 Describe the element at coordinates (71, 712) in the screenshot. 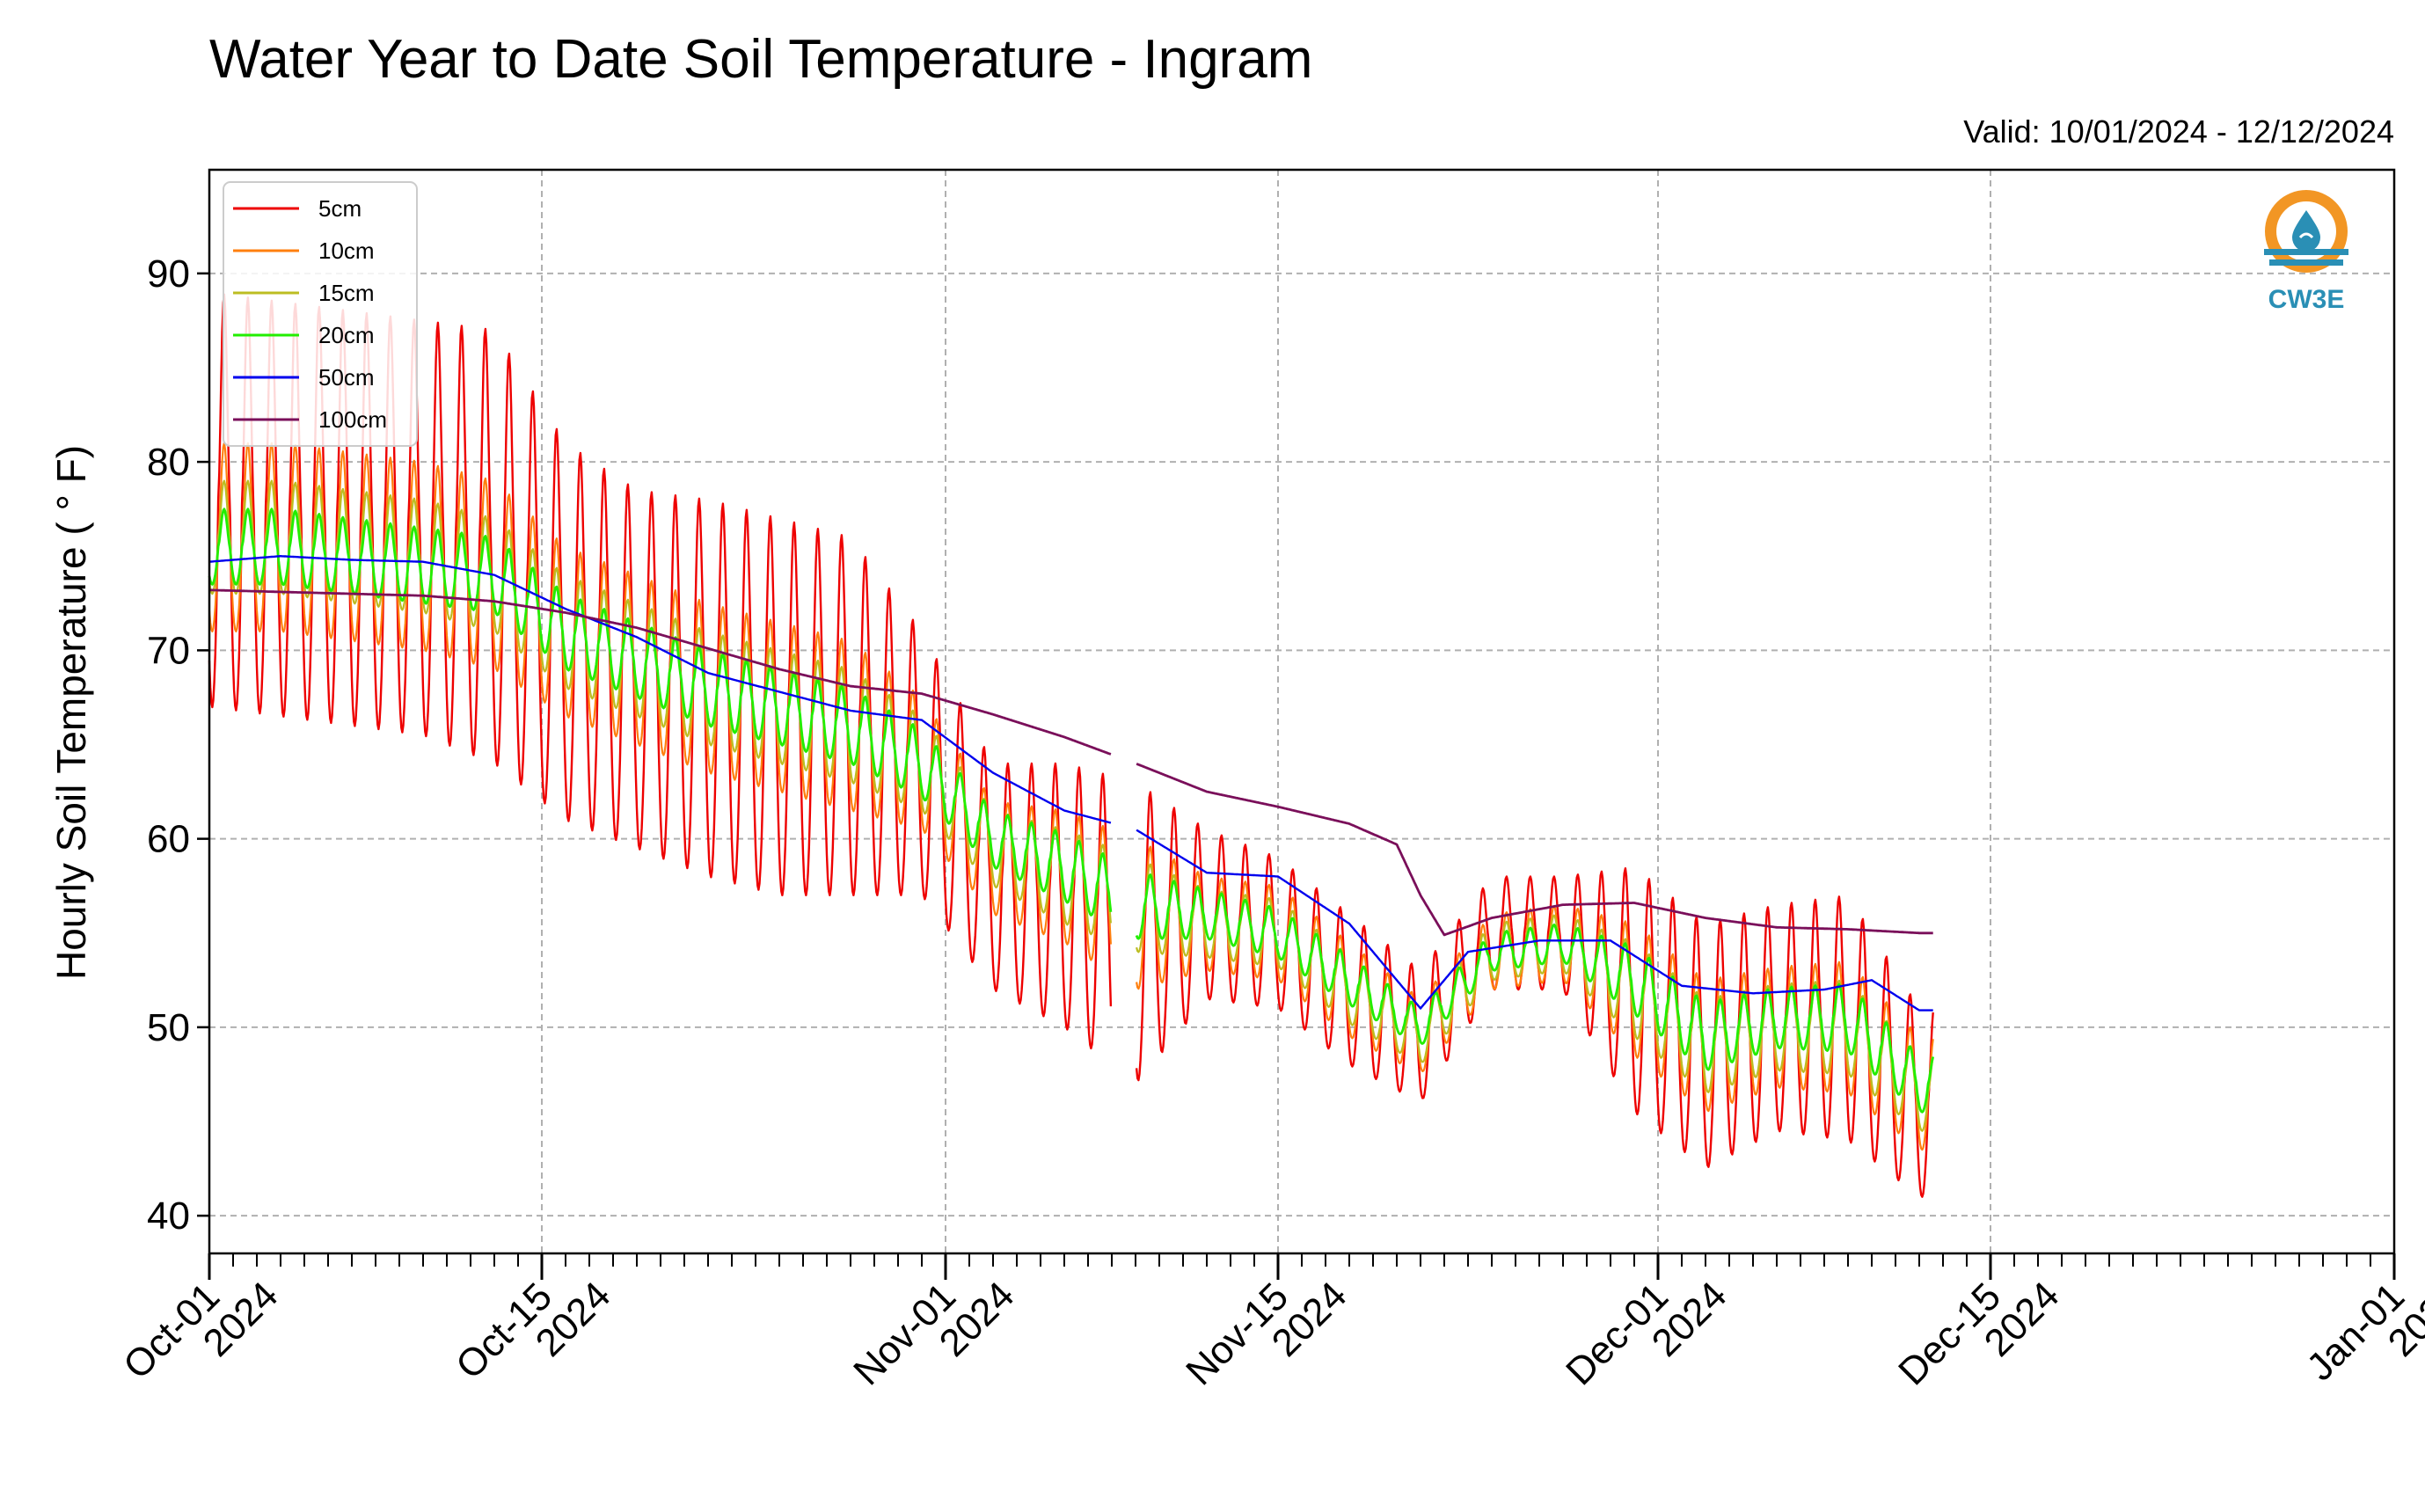

I see `y-axis-label: Hourly Soil Temperature ( ° F)` at that location.